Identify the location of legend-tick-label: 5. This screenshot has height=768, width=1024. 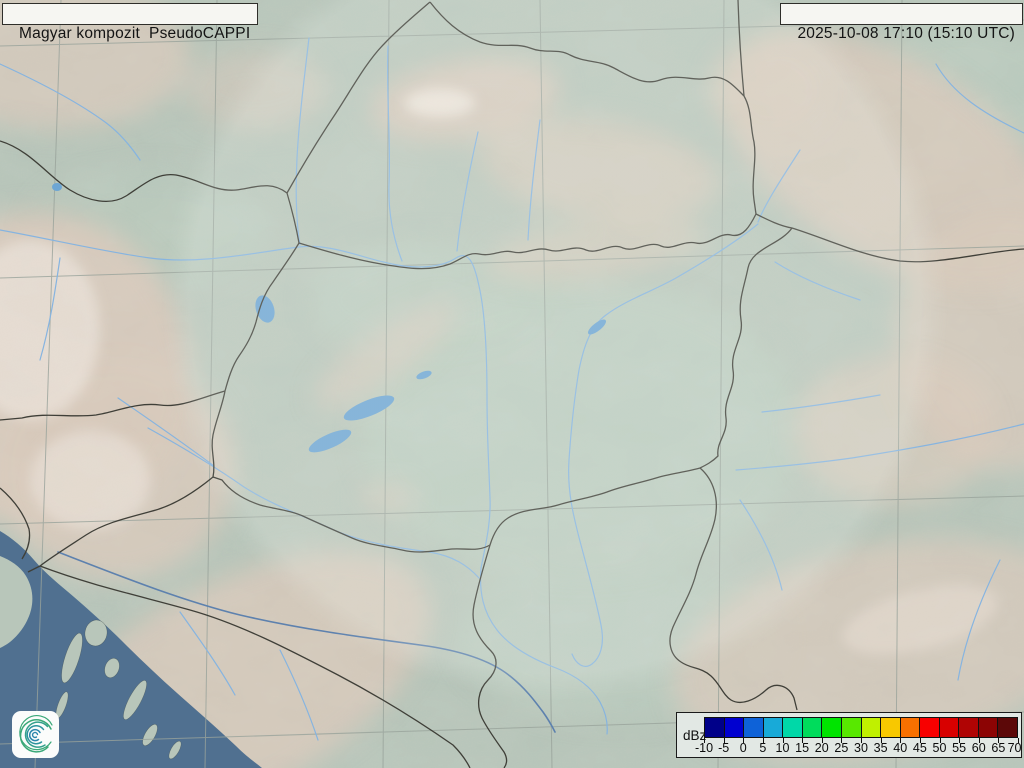
(763, 748).